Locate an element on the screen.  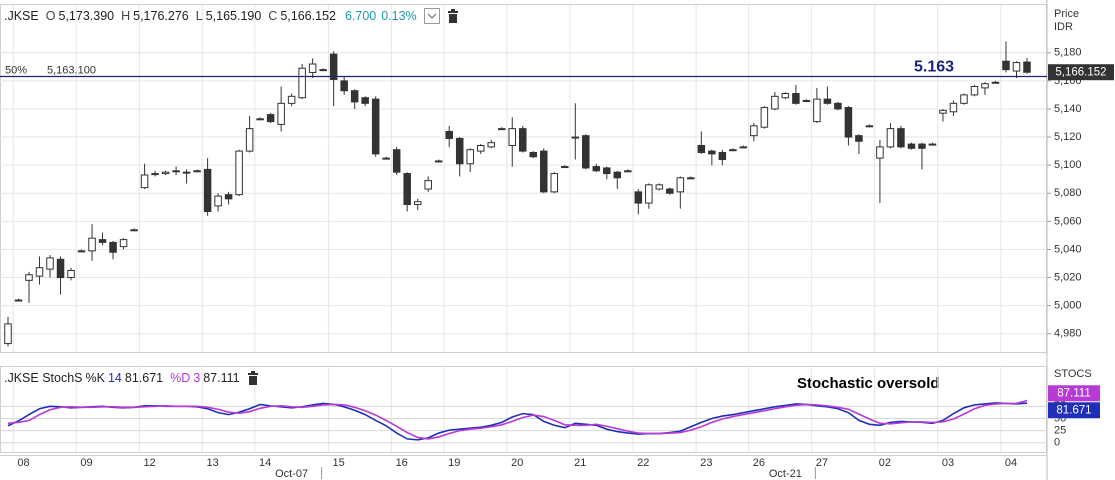
y-tick-label: 5,100 is located at coordinates (1068, 165).